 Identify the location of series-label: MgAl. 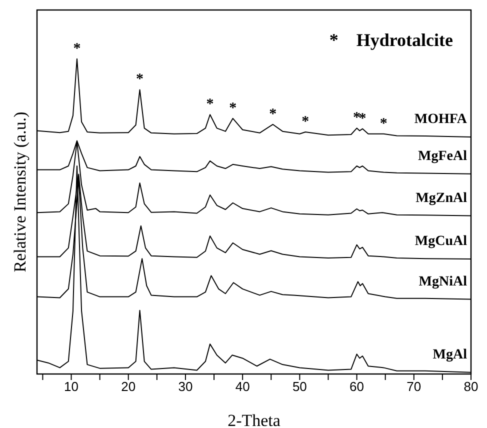
(450, 354).